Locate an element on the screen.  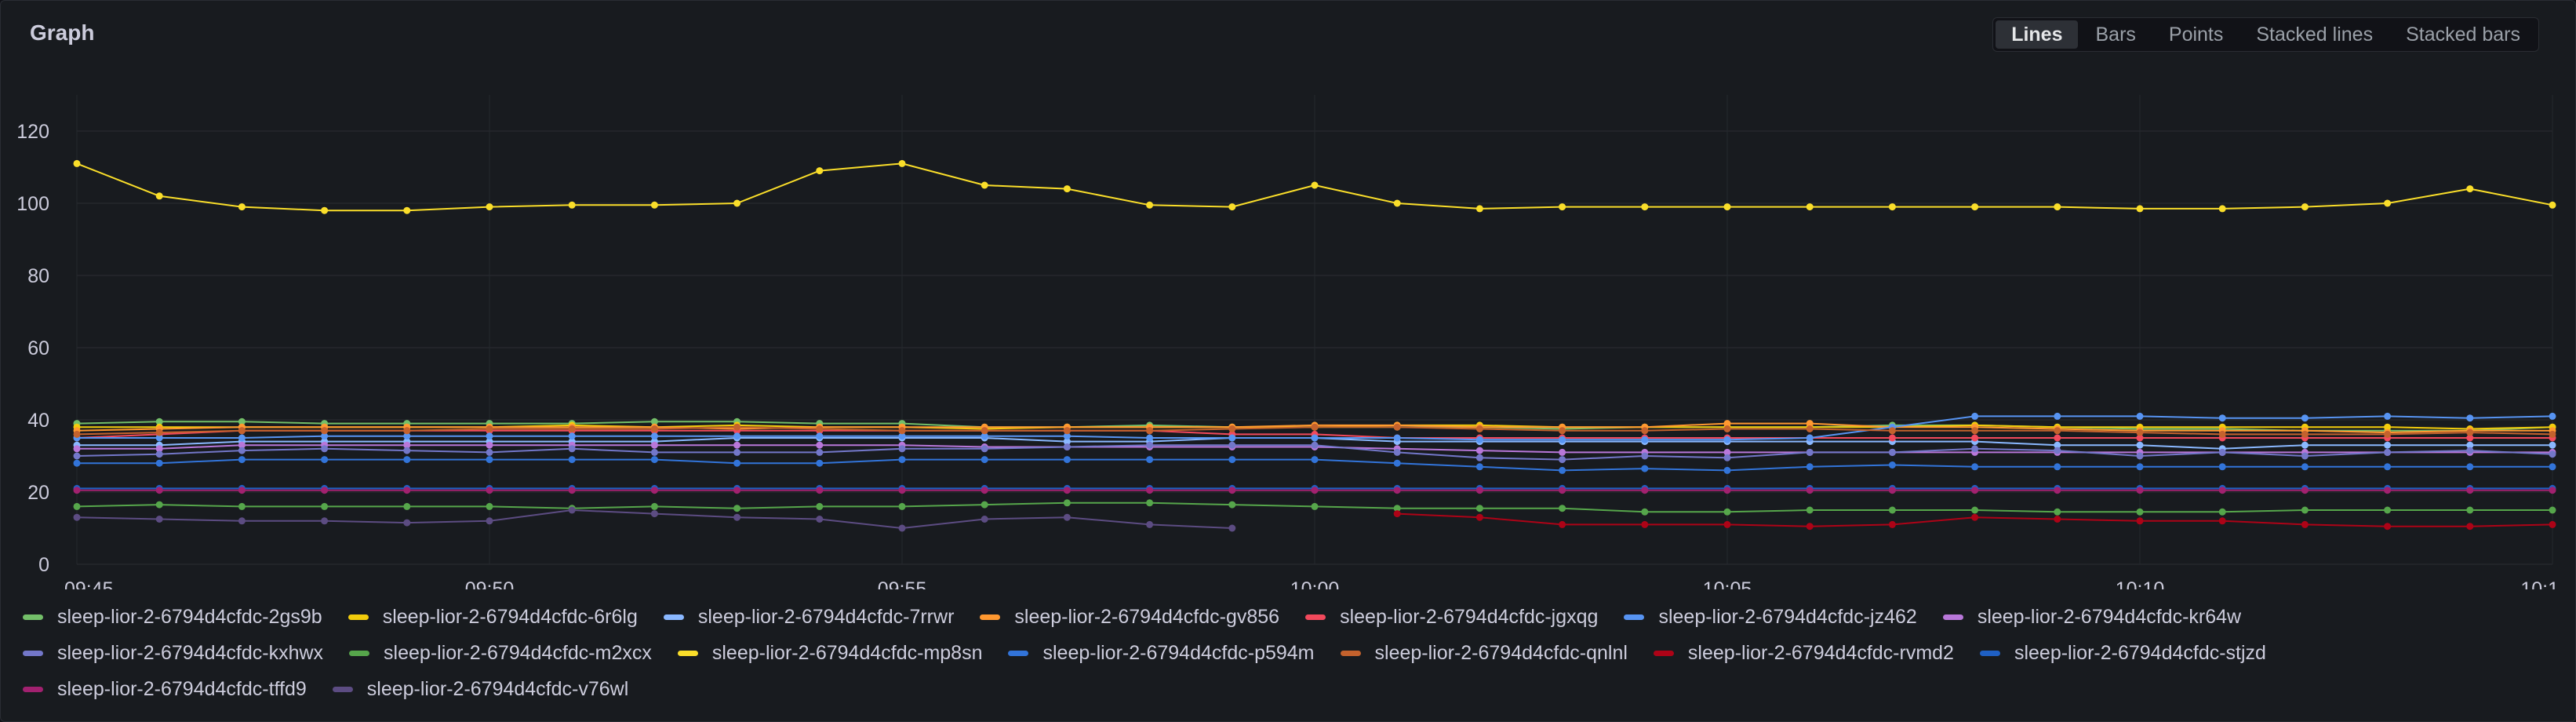
legend-item: sleep-lior-2-6794d4cfdc-mp8sn is located at coordinates (829, 653).